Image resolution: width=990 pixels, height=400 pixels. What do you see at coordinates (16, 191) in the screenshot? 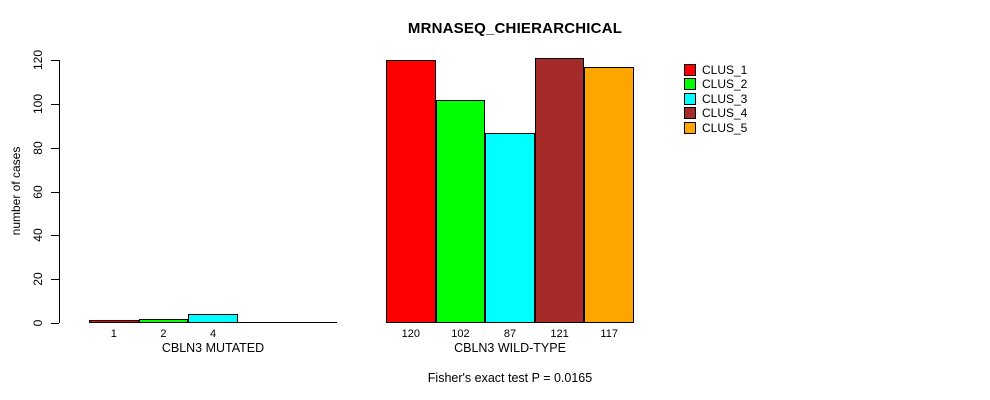
I see `y-axis-label: number of cases` at bounding box center [16, 191].